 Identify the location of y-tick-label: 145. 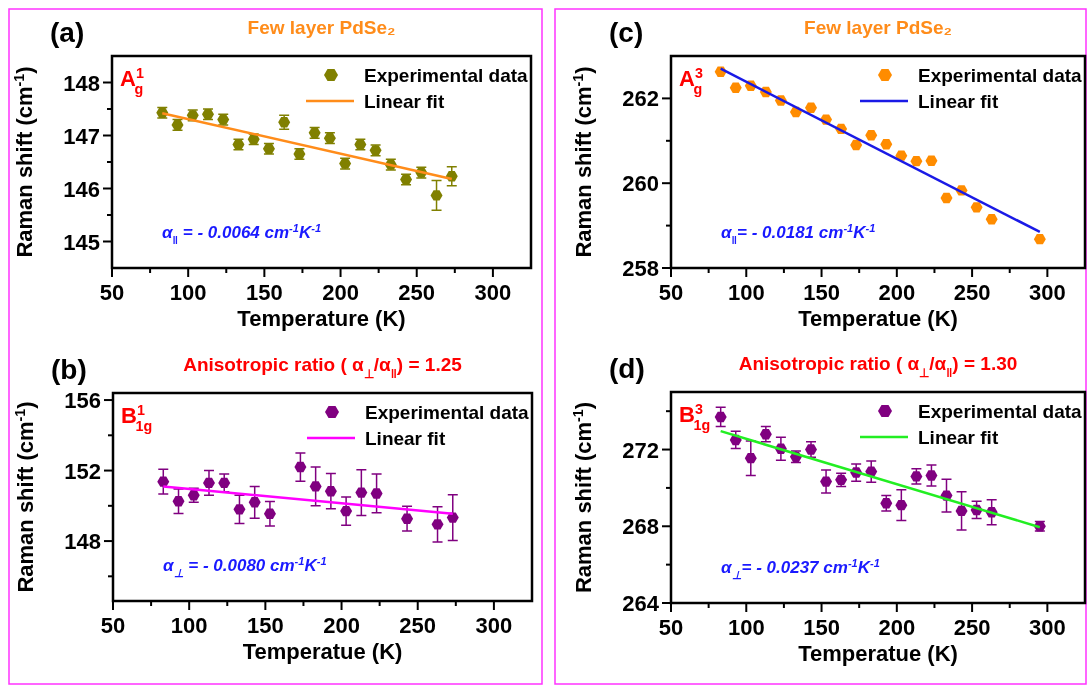
(81, 242).